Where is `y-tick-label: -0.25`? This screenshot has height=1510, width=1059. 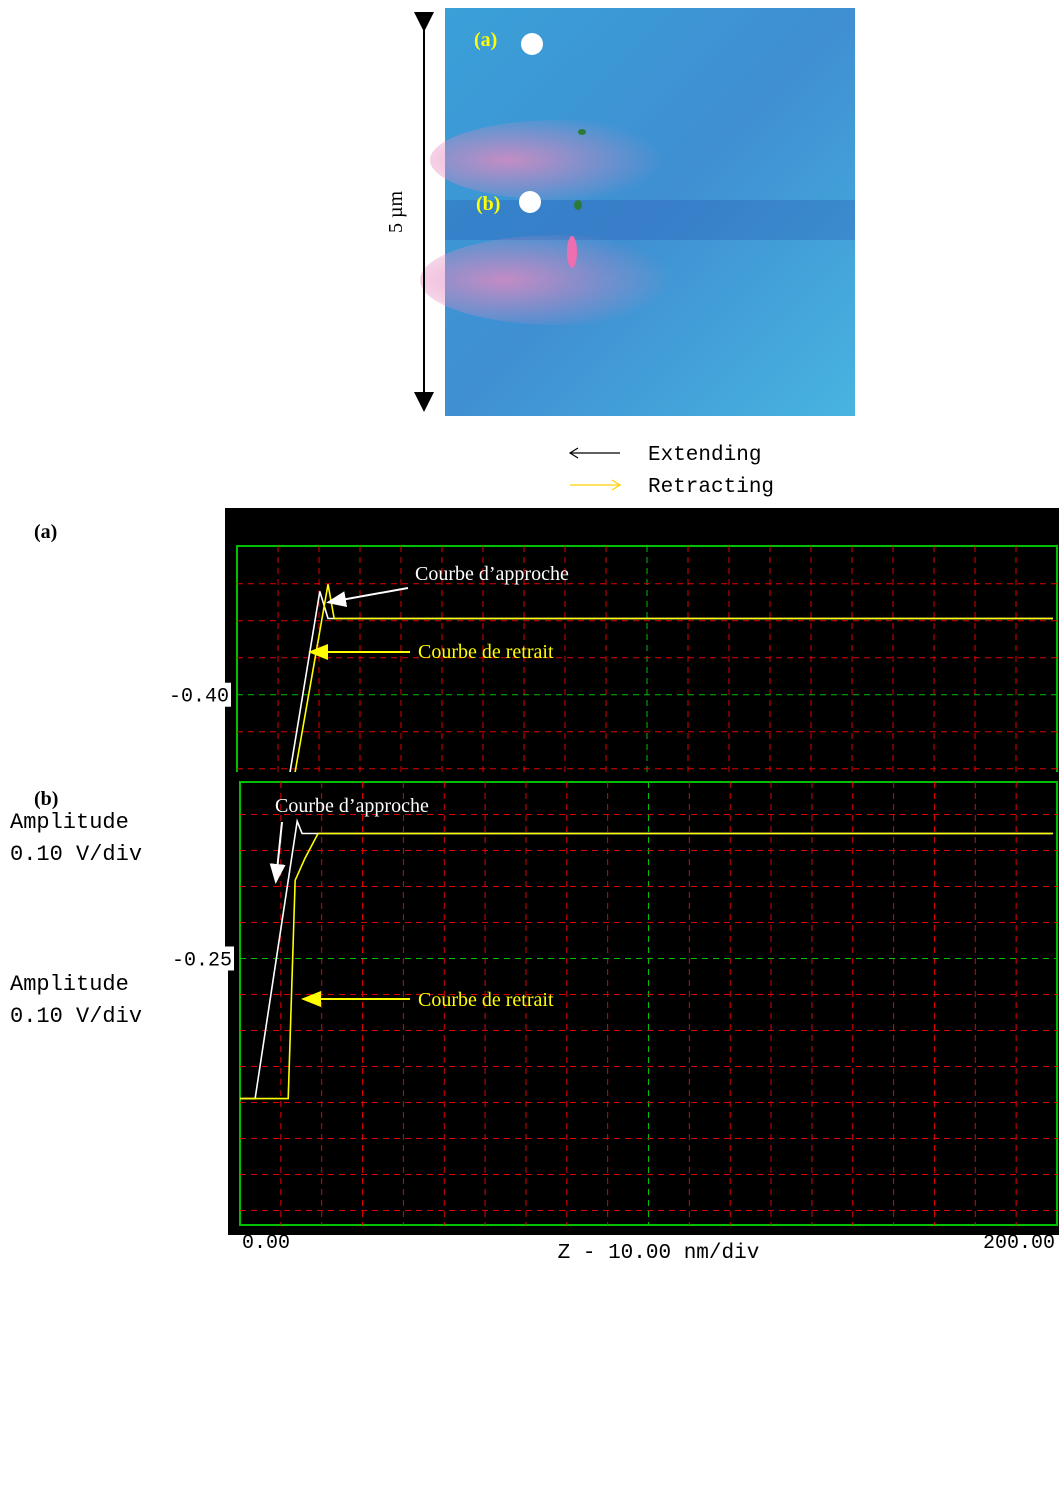 y-tick-label: -0.25 is located at coordinates (202, 960).